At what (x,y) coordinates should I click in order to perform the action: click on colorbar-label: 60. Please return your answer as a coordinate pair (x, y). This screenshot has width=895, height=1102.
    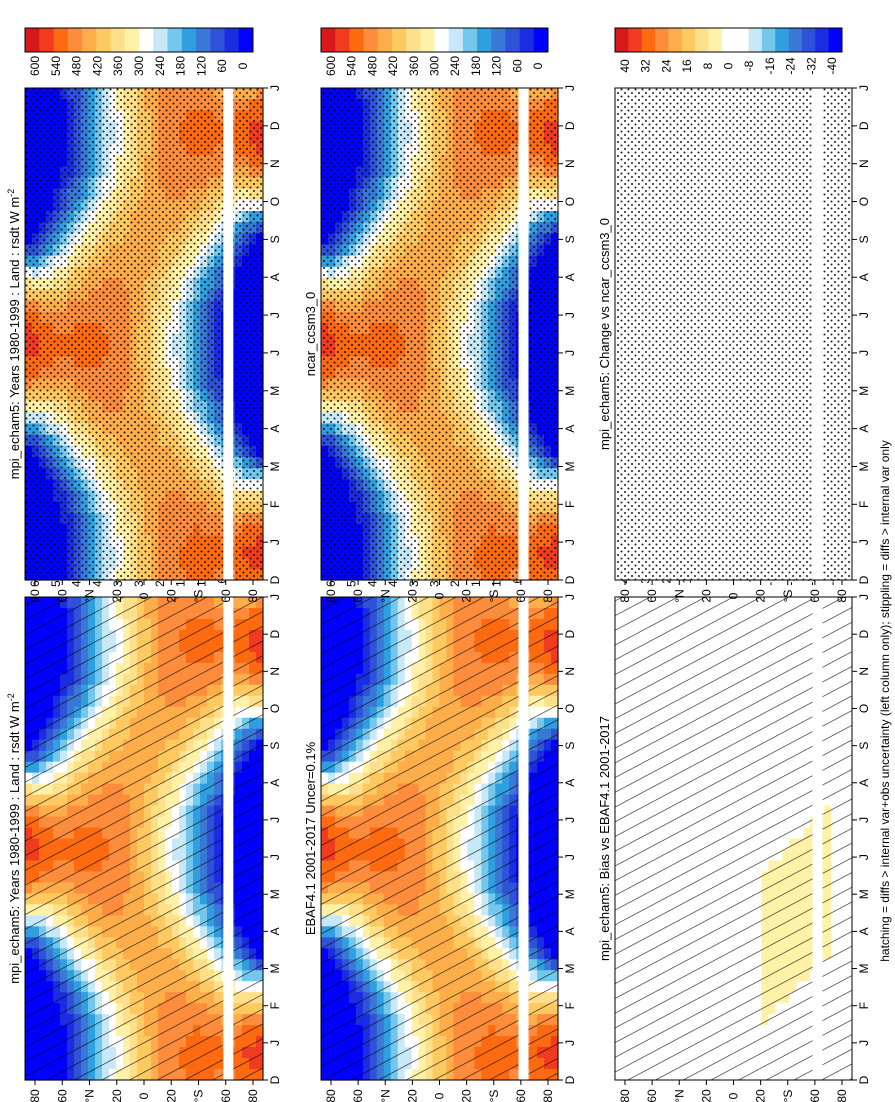
    Looking at the image, I should click on (222, 66).